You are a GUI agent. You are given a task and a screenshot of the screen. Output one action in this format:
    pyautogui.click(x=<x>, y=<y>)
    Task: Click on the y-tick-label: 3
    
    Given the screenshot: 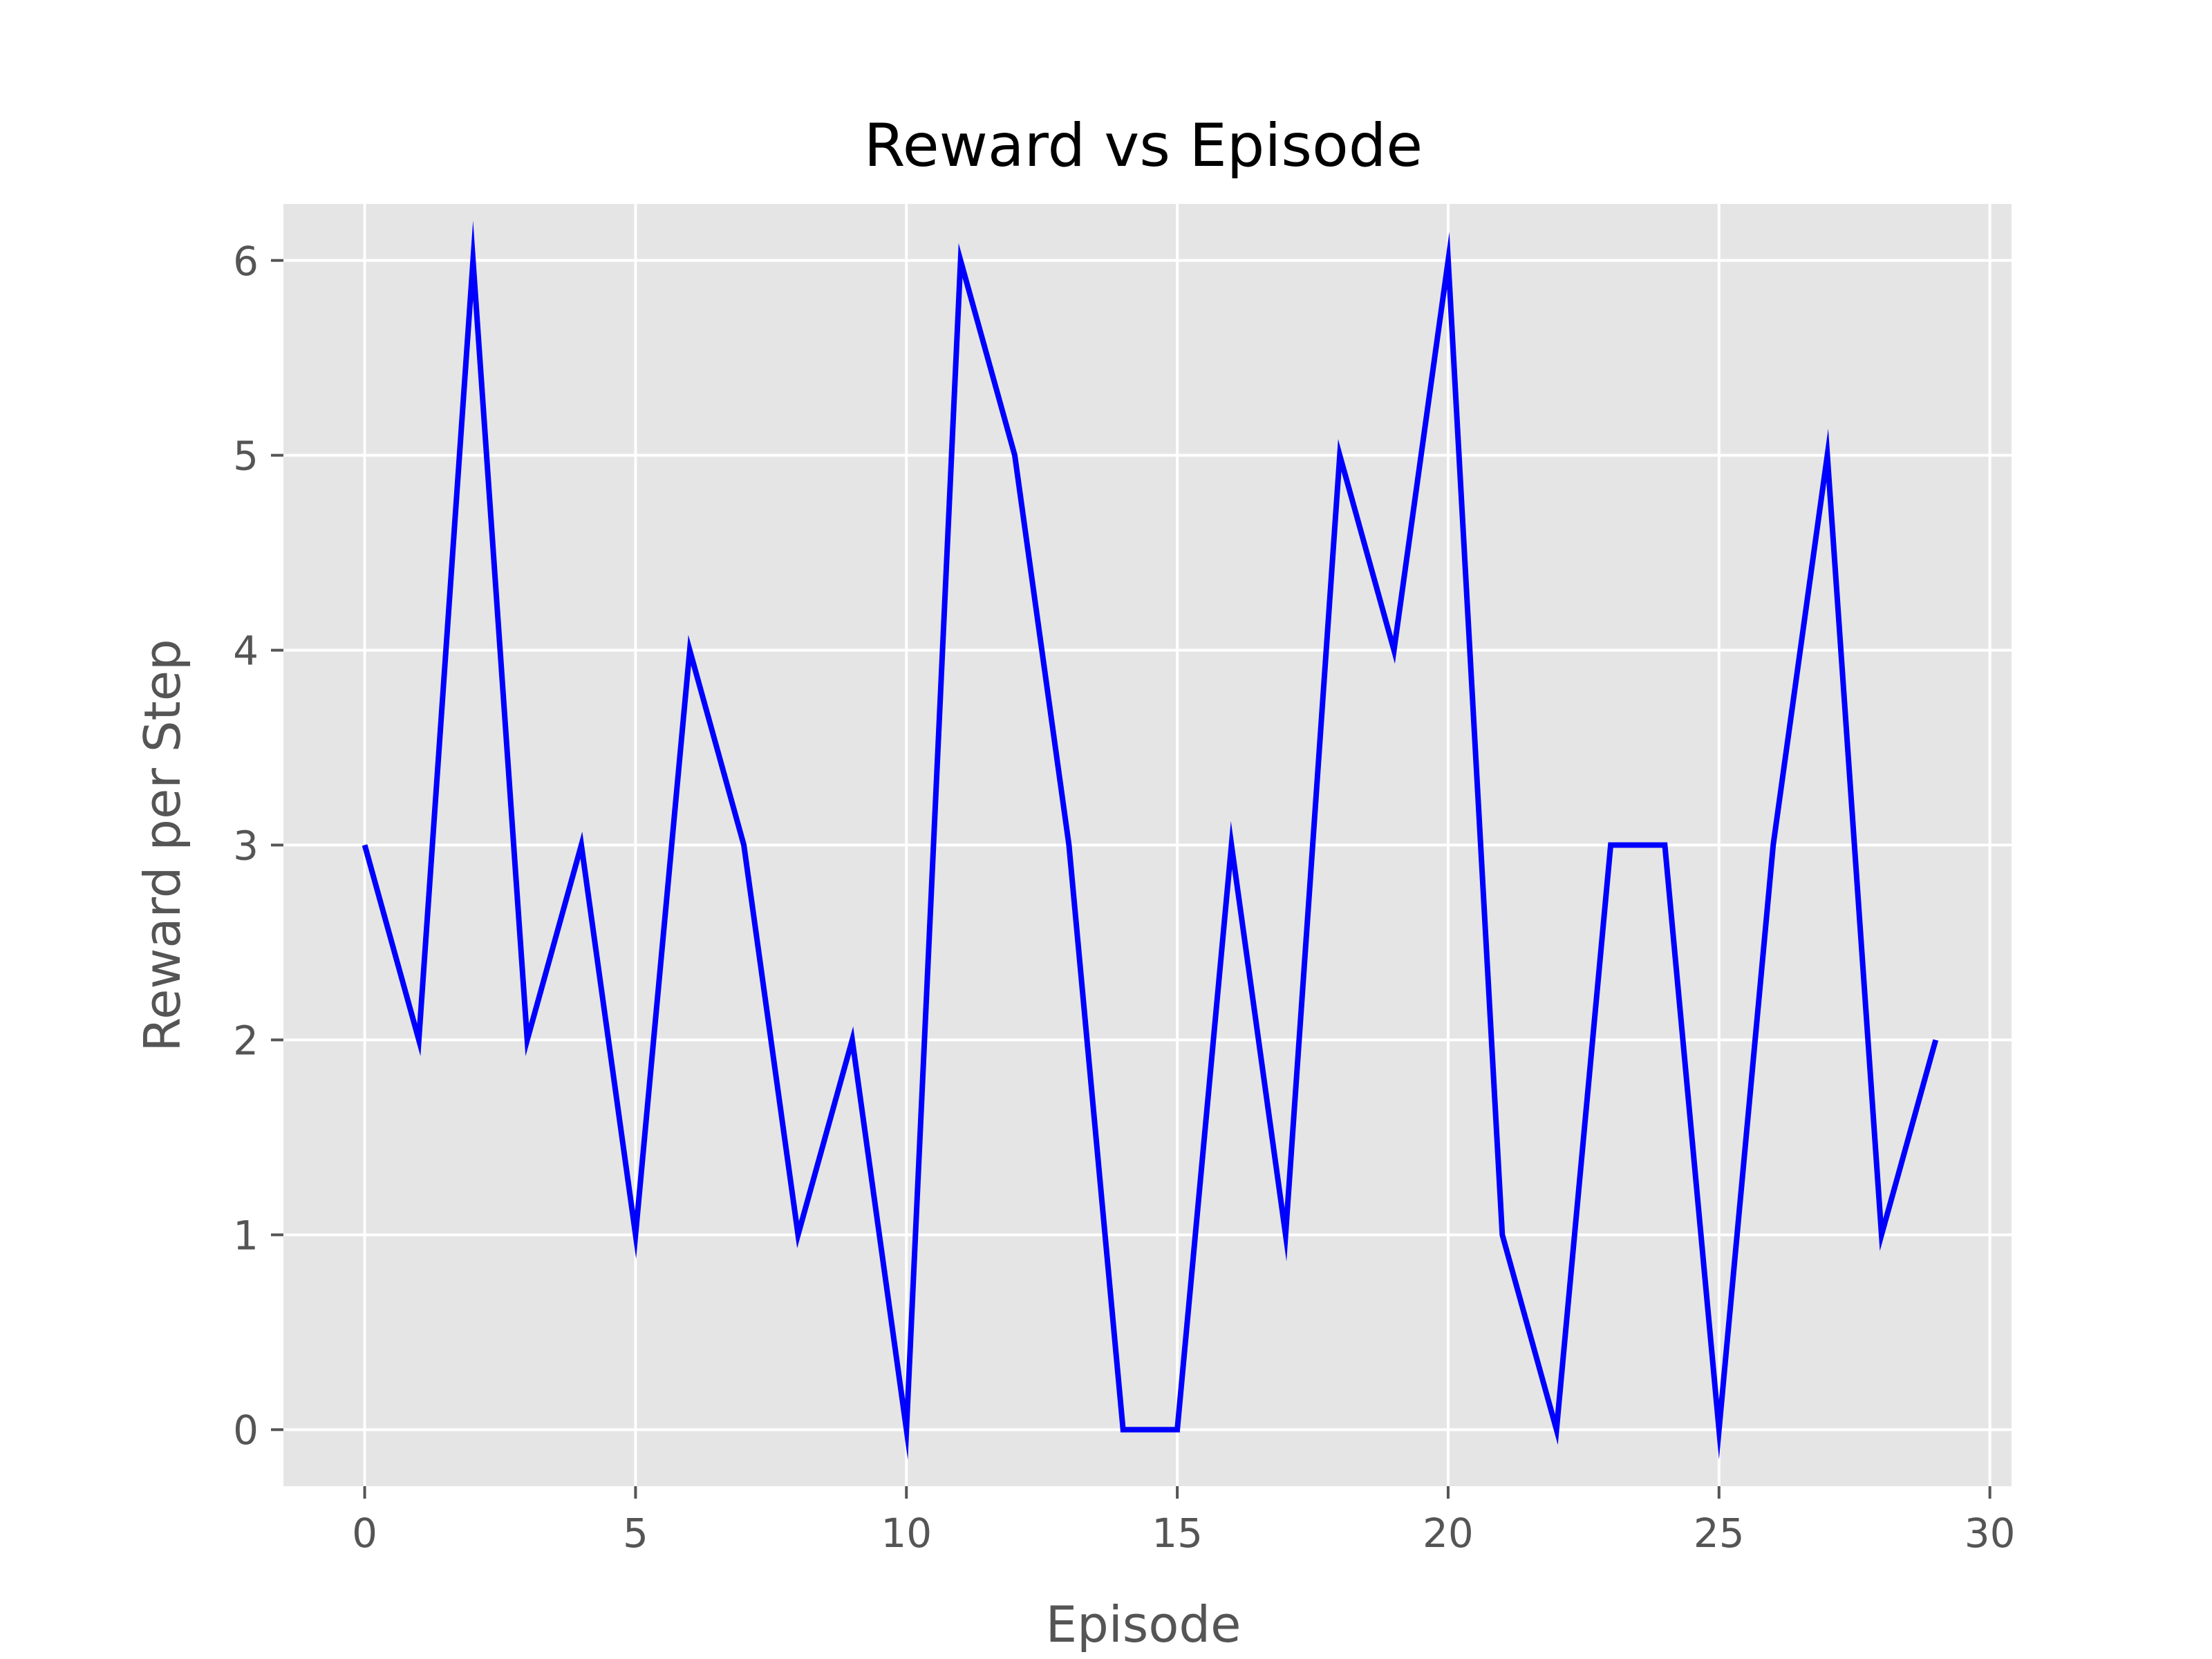 What is the action you would take?
    pyautogui.click(x=246, y=847)
    